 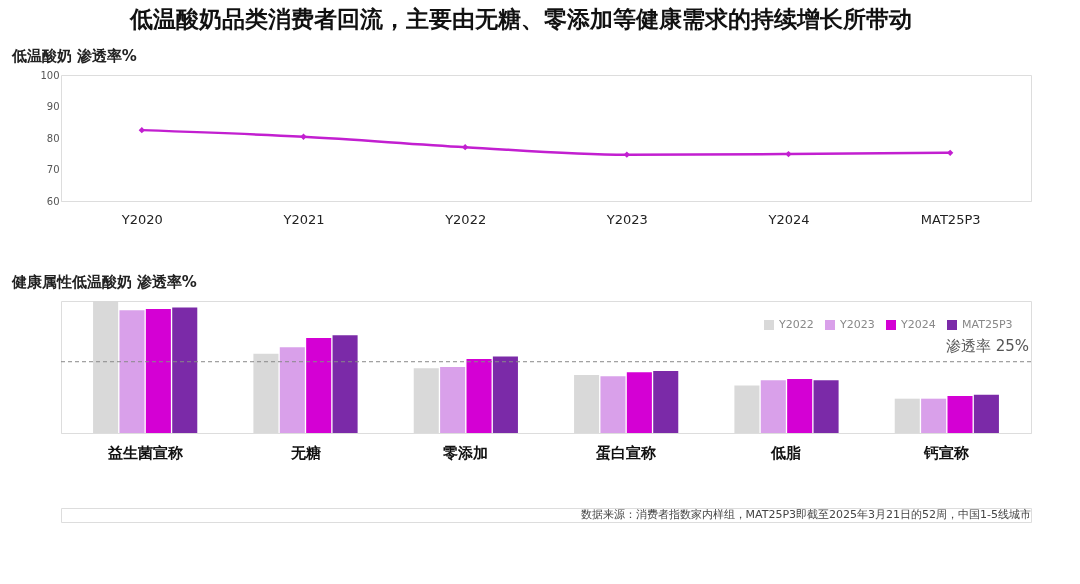 What do you see at coordinates (805, 514) in the screenshot?
I see `source-note: 数据来源：消费者指数家内样组，MAT25P3即截至2025年3月21日的52周，中国1-5线城市` at bounding box center [805, 514].